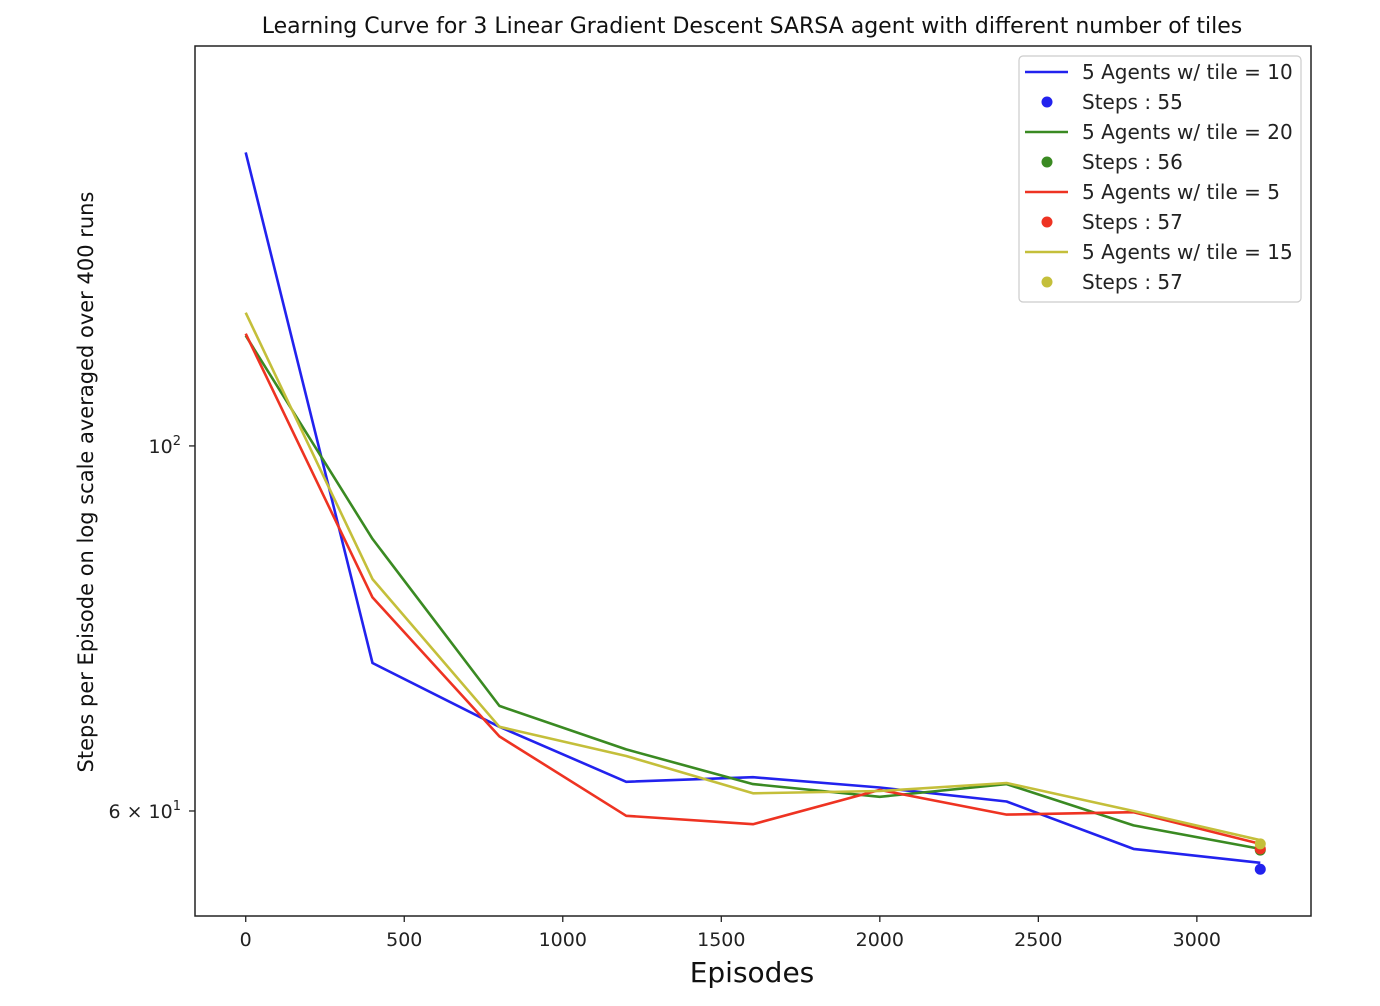 Image resolution: width=1380 pixels, height=1006 pixels. Describe the element at coordinates (151, 628) in the screenshot. I see `y-axis-ticks: 6 × 101 102` at that location.